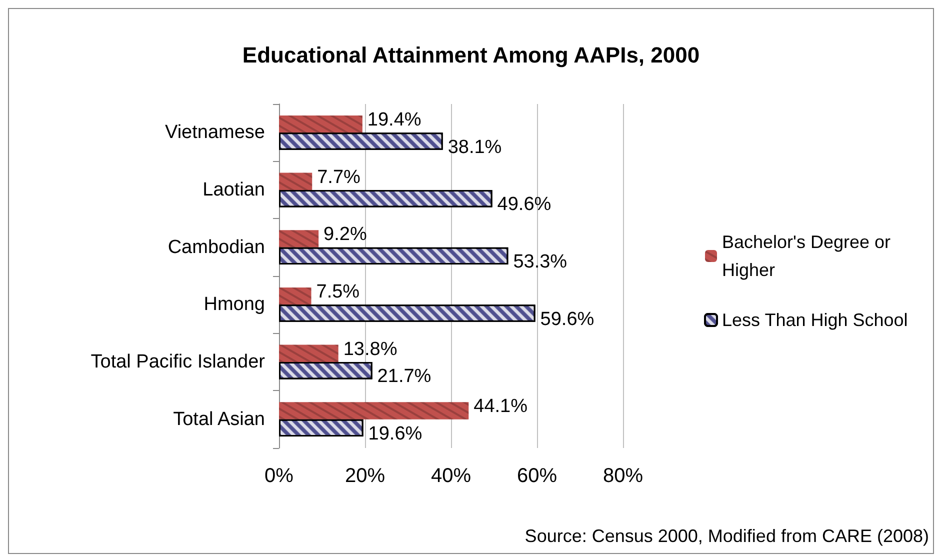 This screenshot has width=940, height=560. I want to click on chart-title: Educational Attainment Among AAPIs, 2000, so click(471, 55).